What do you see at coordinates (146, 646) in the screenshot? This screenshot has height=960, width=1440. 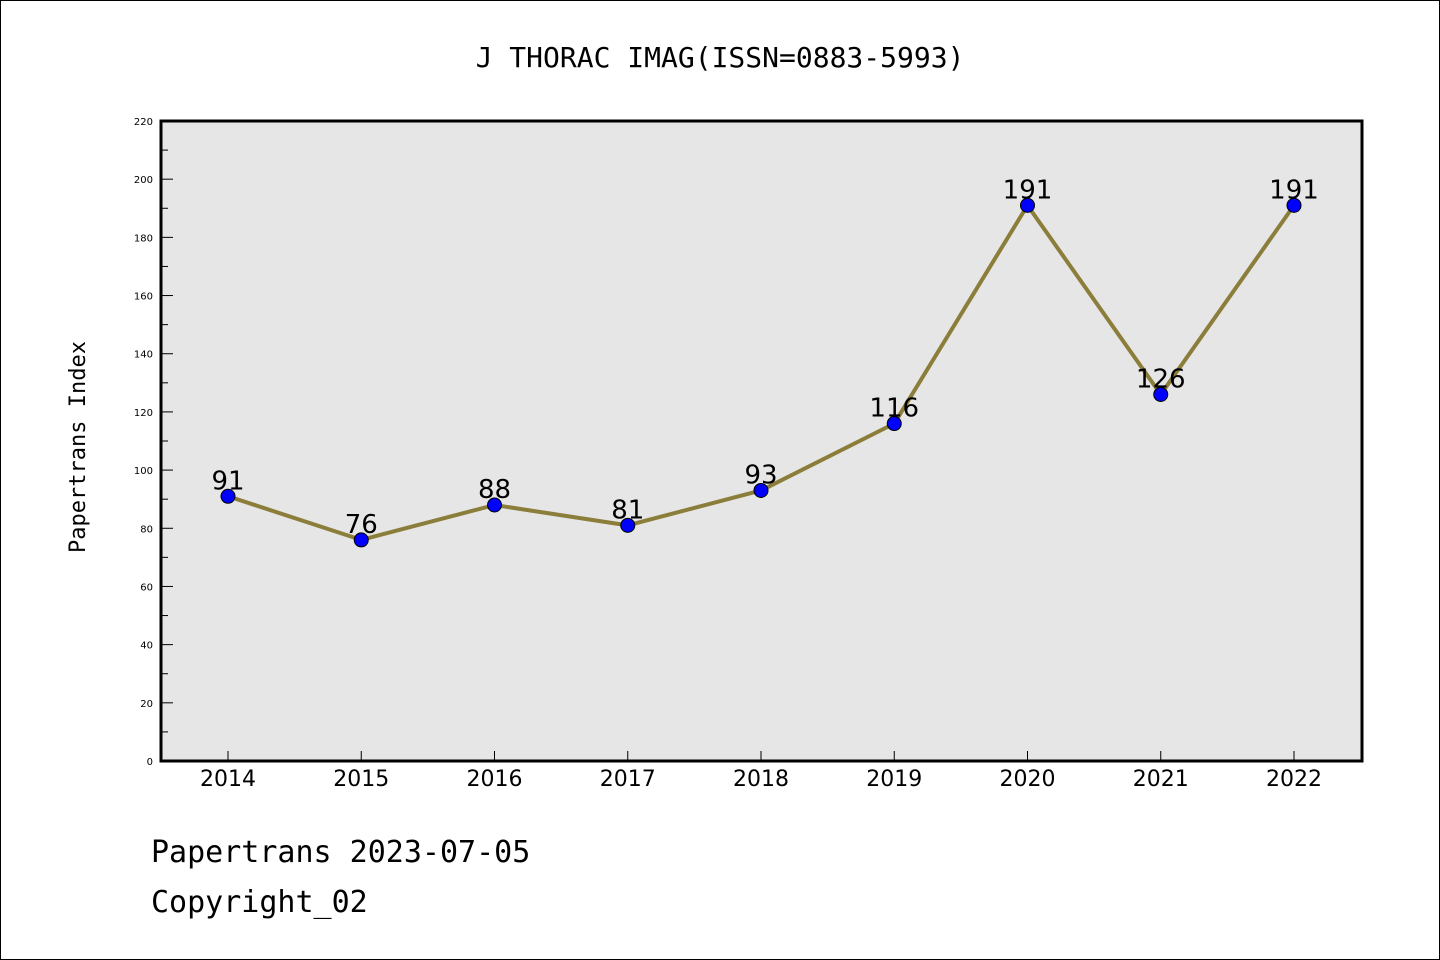 I see `y-tick-label: 40` at bounding box center [146, 646].